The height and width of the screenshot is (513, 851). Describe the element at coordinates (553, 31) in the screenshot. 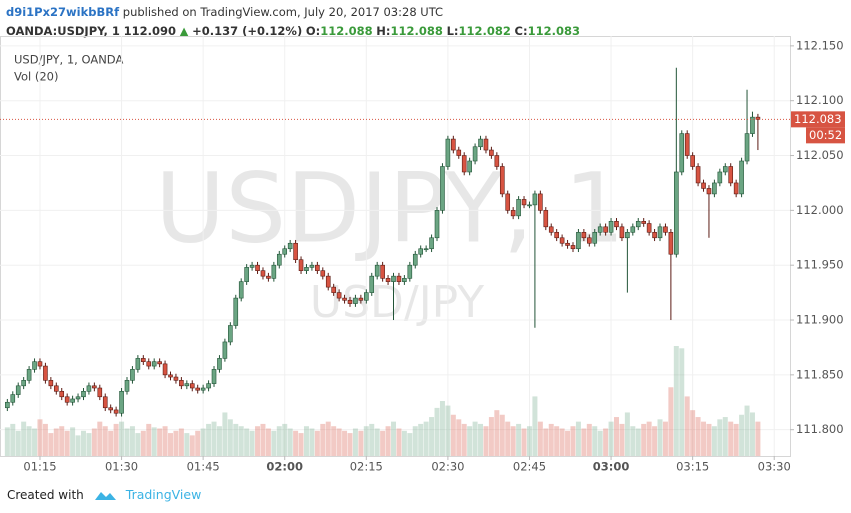

I see `c-value: 112.083` at that location.